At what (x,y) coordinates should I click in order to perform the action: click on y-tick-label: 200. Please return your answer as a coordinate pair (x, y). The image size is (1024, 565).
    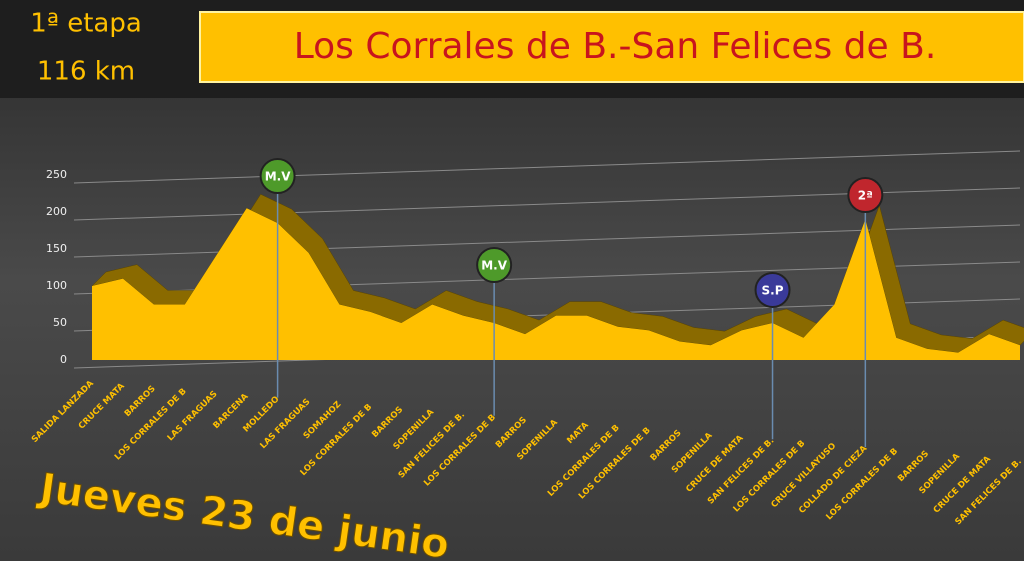
    Looking at the image, I should click on (56, 211).